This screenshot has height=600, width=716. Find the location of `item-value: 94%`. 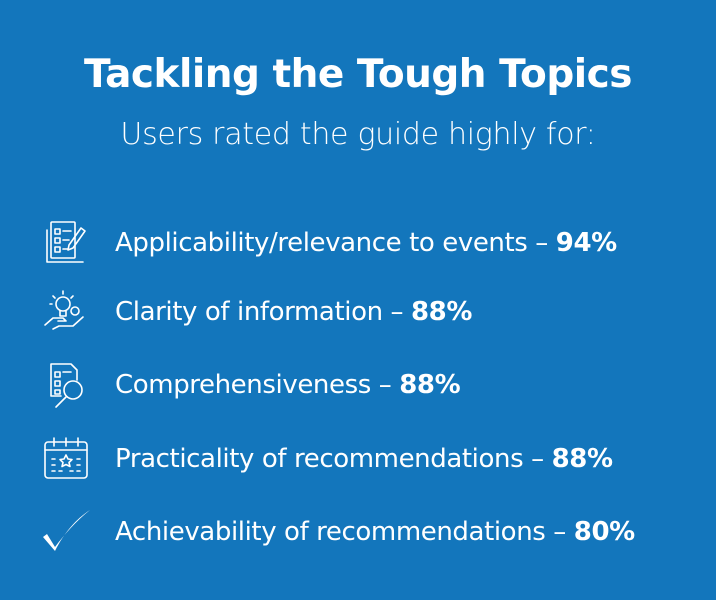

item-value: 94% is located at coordinates (586, 243).